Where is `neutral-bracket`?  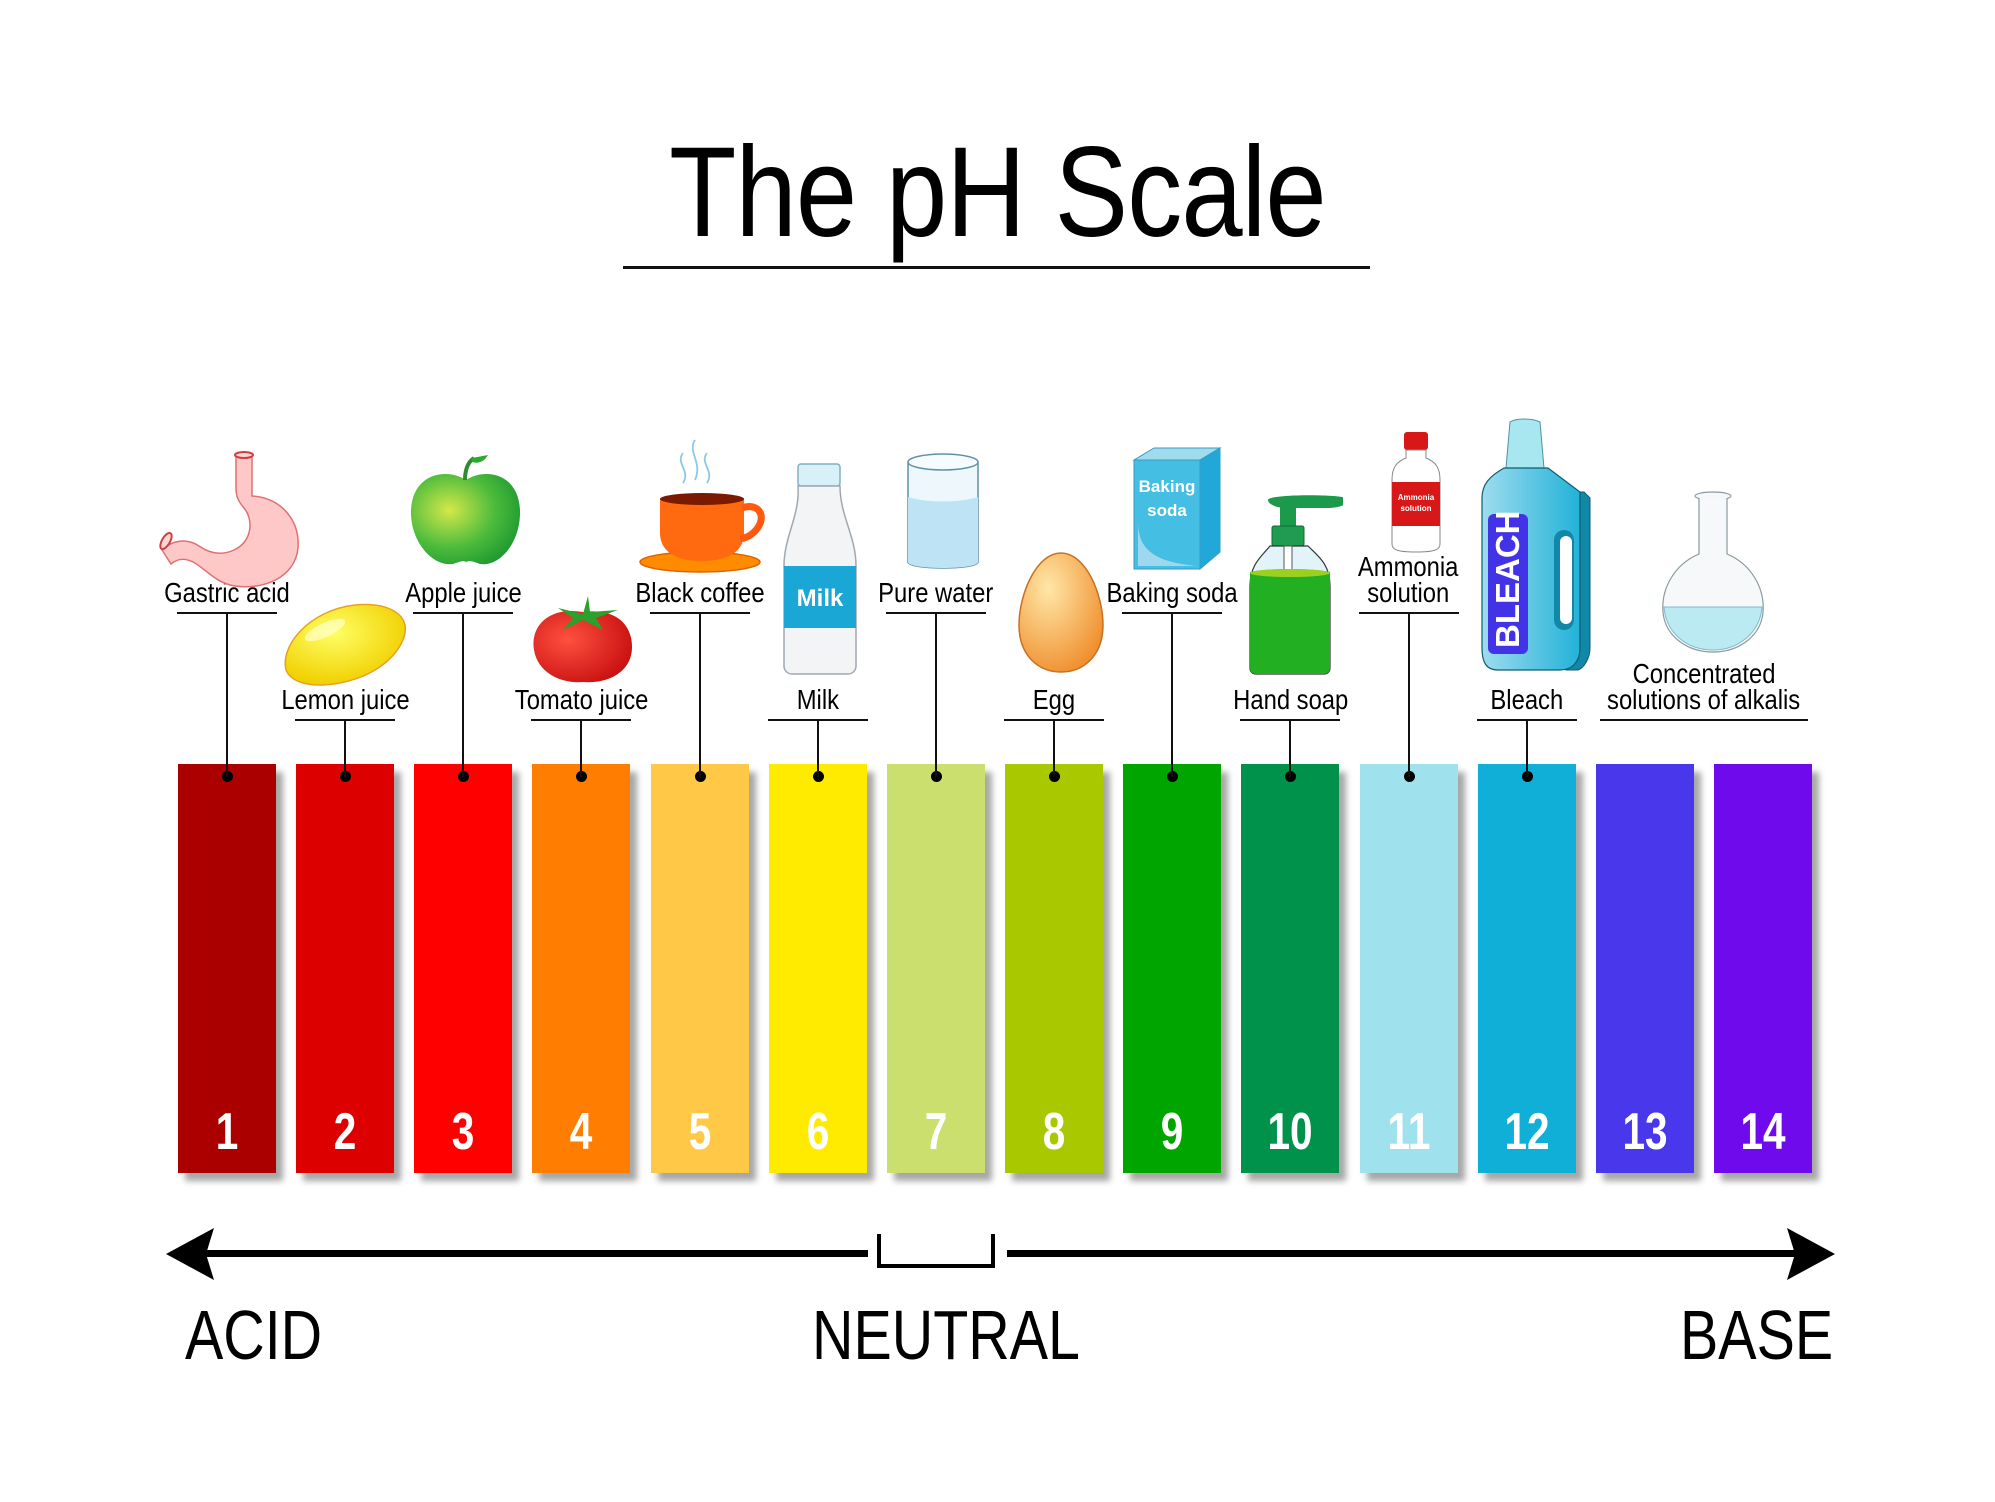
neutral-bracket is located at coordinates (936, 1251).